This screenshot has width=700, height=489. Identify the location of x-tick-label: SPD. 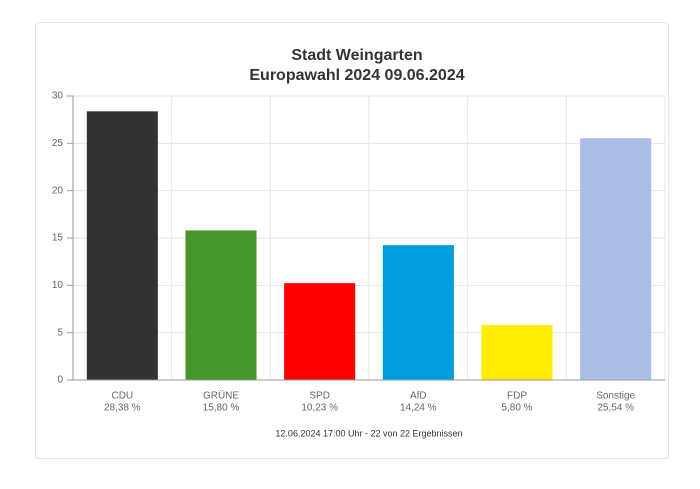
(319, 396).